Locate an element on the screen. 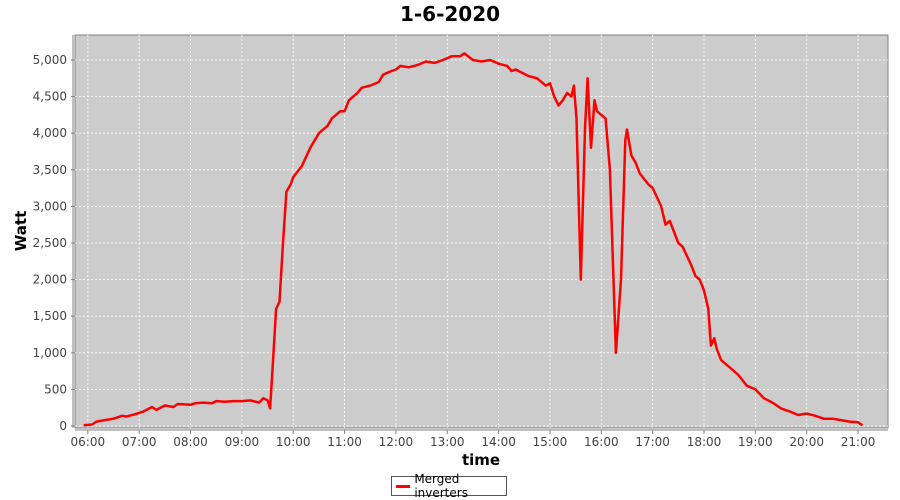 The image size is (900, 500). x-tick-label: 18:00 is located at coordinates (704, 442).